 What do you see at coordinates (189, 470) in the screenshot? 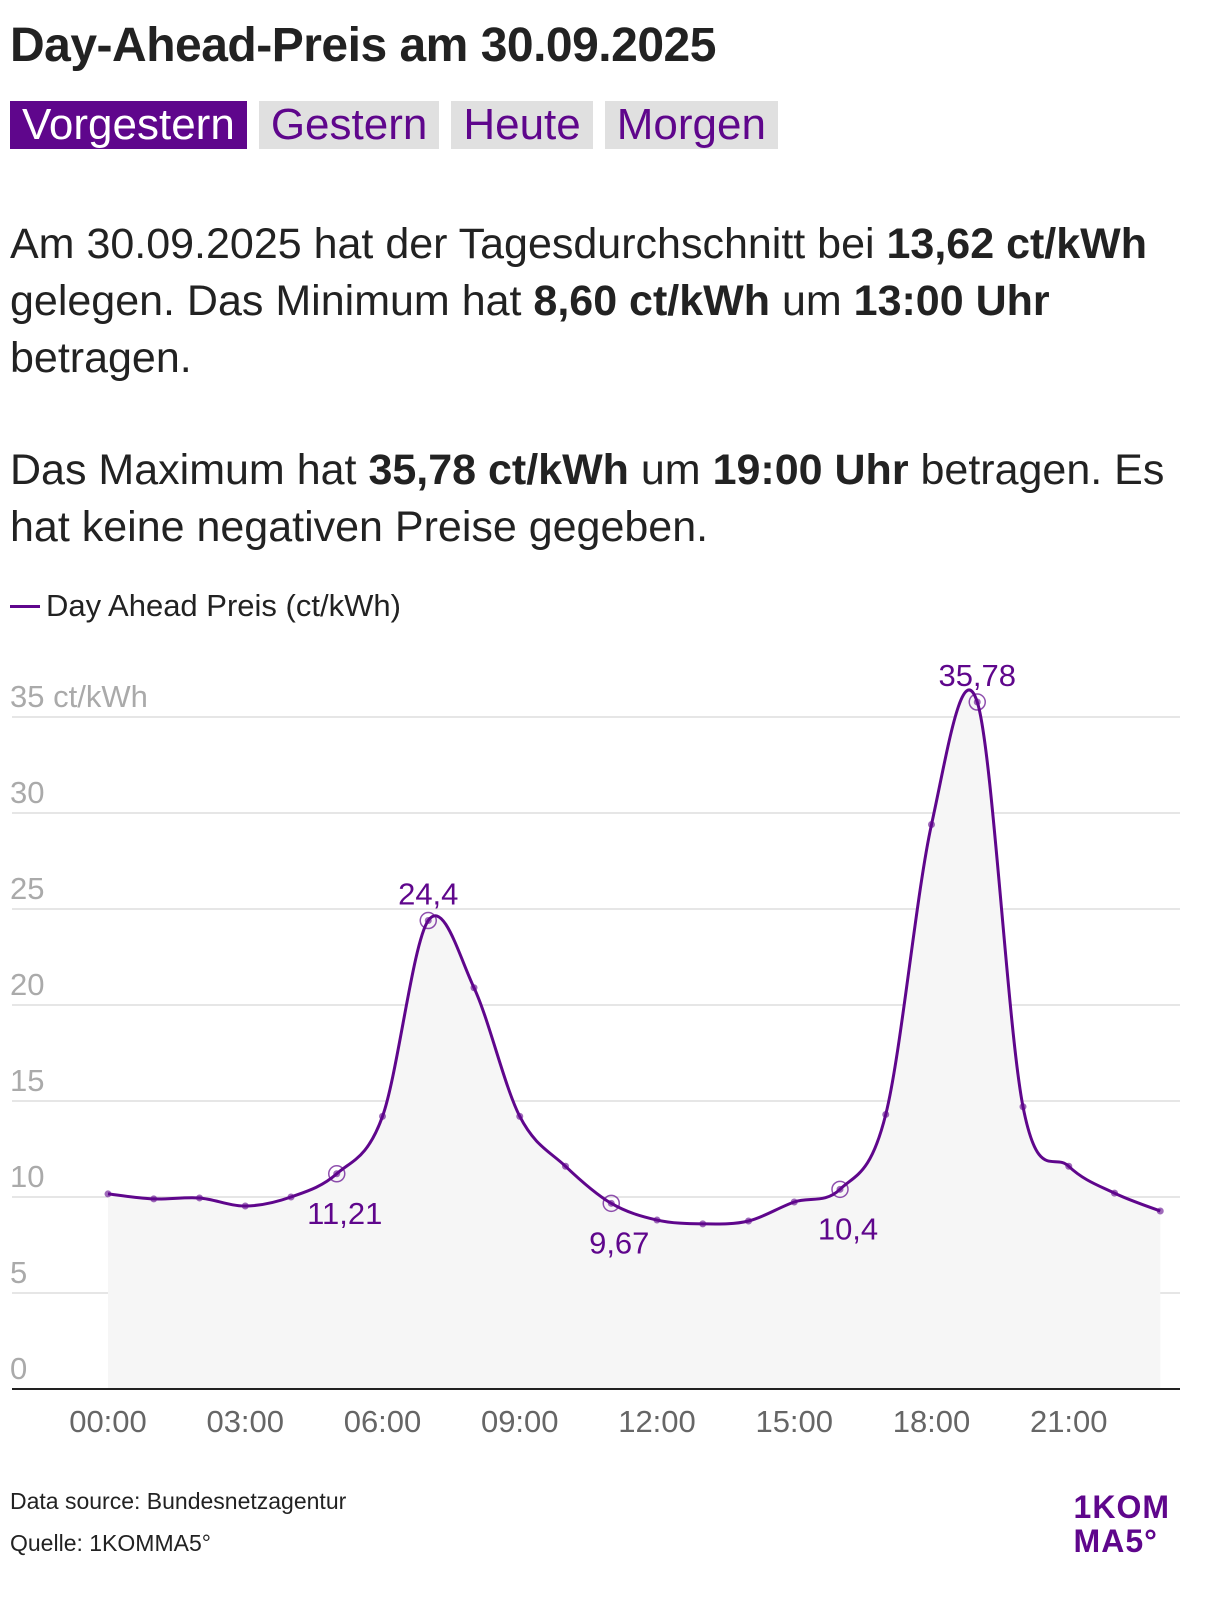
I see `summary-text: Das Maximum hat` at bounding box center [189, 470].